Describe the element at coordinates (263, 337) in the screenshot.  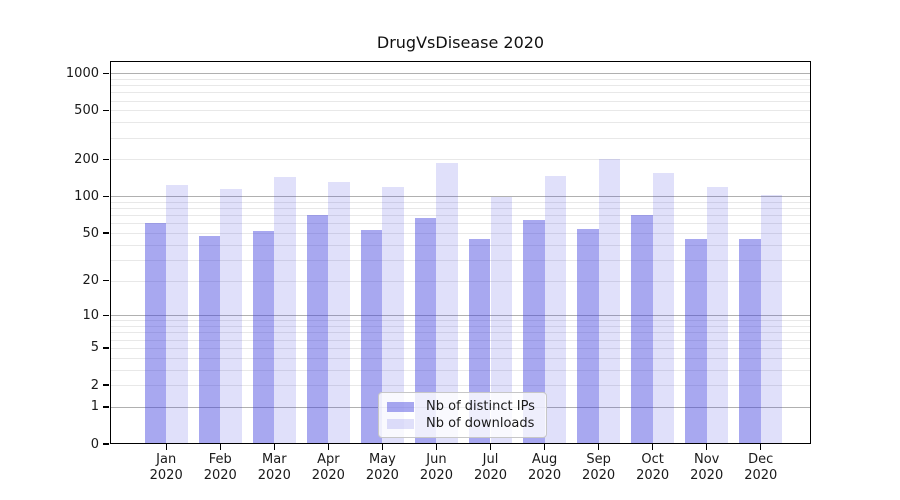
I see `bar-distinct-ips-mar` at that location.